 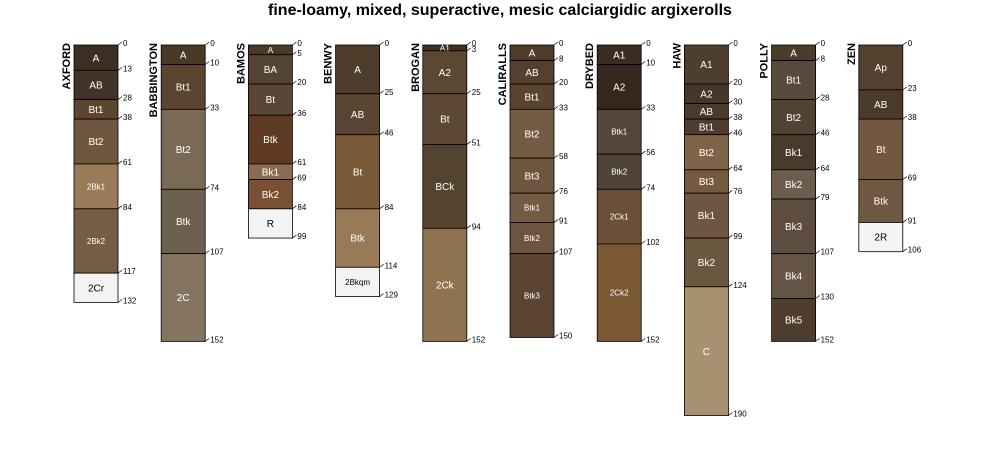 What do you see at coordinates (706, 352) in the screenshot?
I see `horizon-label: C` at bounding box center [706, 352].